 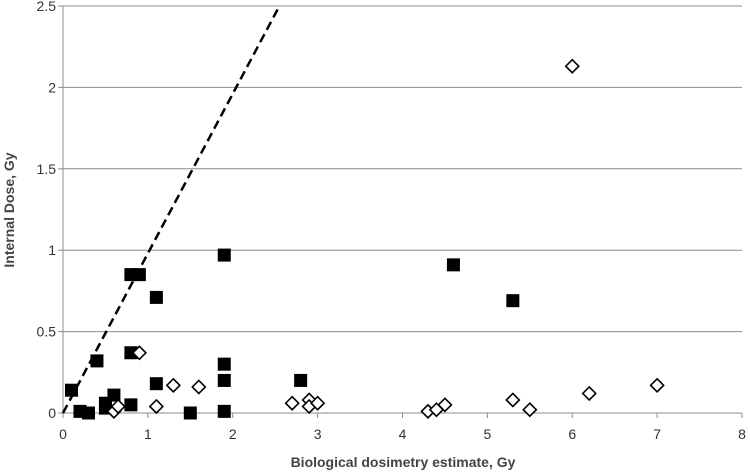 What do you see at coordinates (318, 434) in the screenshot?
I see `x-tick-label: 3` at bounding box center [318, 434].